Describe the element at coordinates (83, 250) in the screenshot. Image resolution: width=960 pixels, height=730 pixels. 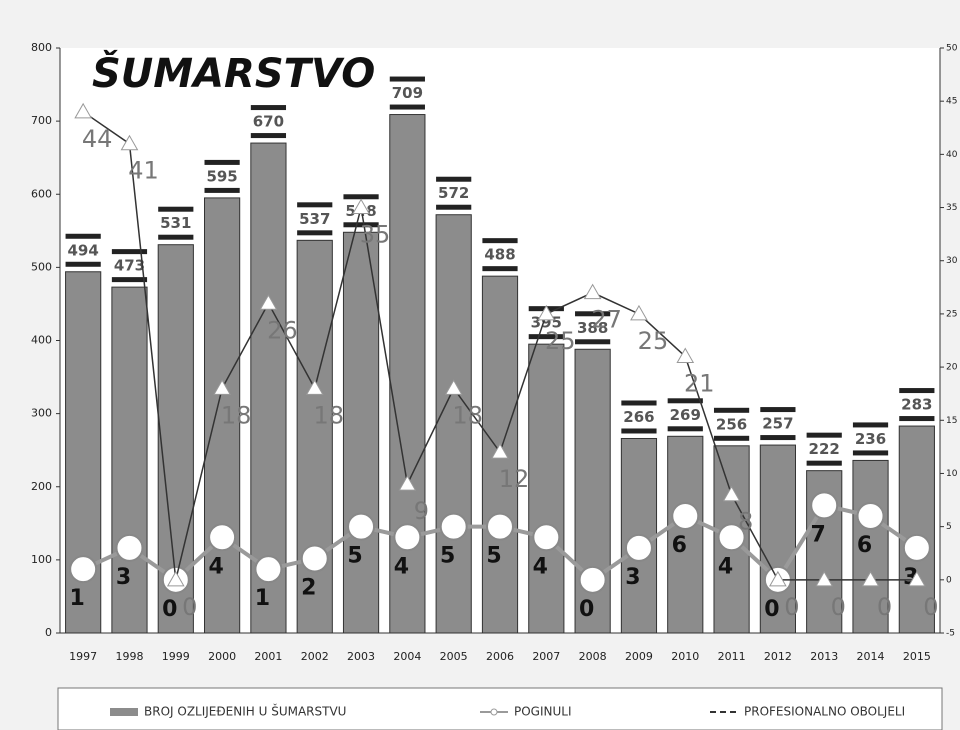
I see `bar-value-label: 494` at that location.